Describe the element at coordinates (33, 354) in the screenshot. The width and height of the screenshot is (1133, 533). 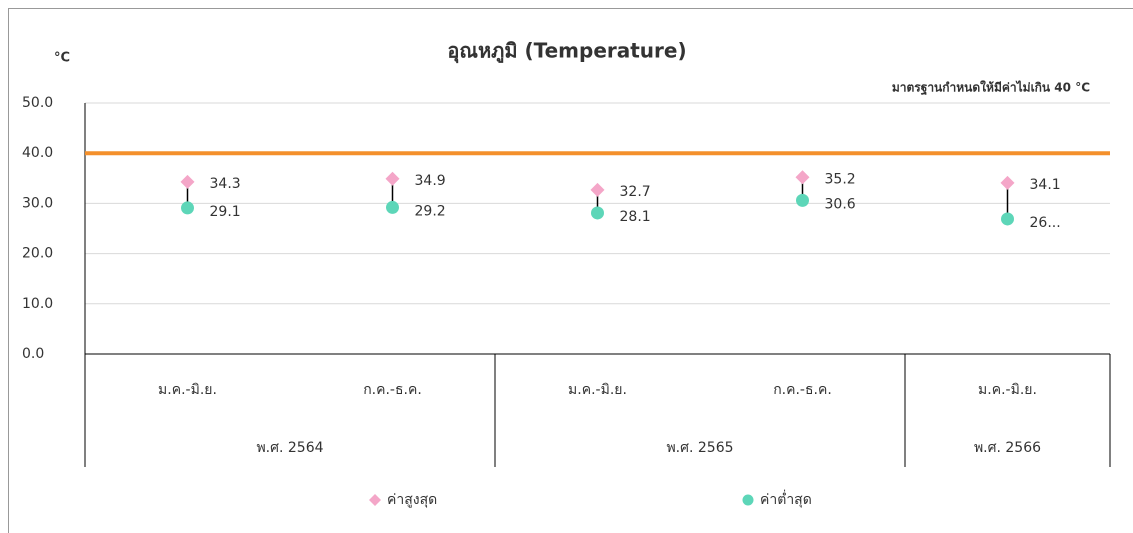
I see `y-tick-label: 0.0` at that location.